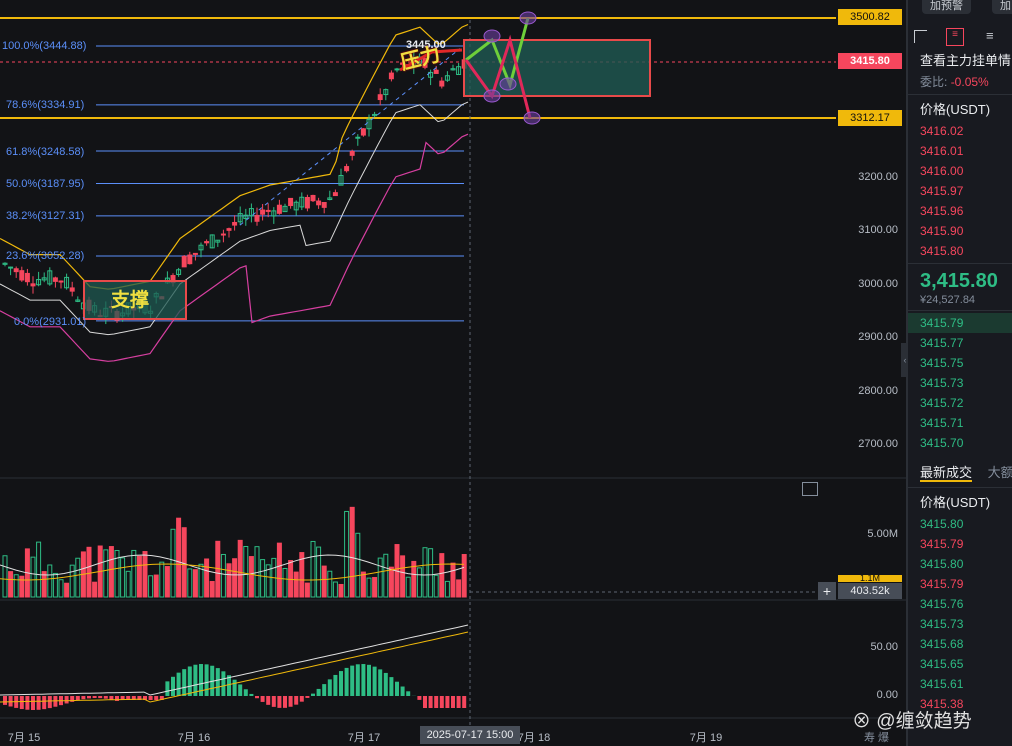 This screenshot has height=746, width=1012. What do you see at coordinates (905, 360) in the screenshot?
I see `collapse-handle: ‹` at bounding box center [905, 360].